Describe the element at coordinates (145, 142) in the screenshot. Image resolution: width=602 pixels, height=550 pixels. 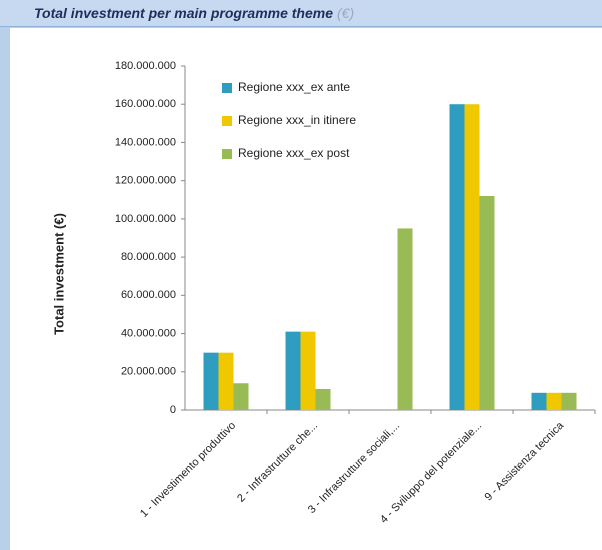
I see `y-tick-label: 140.000.000` at that location.